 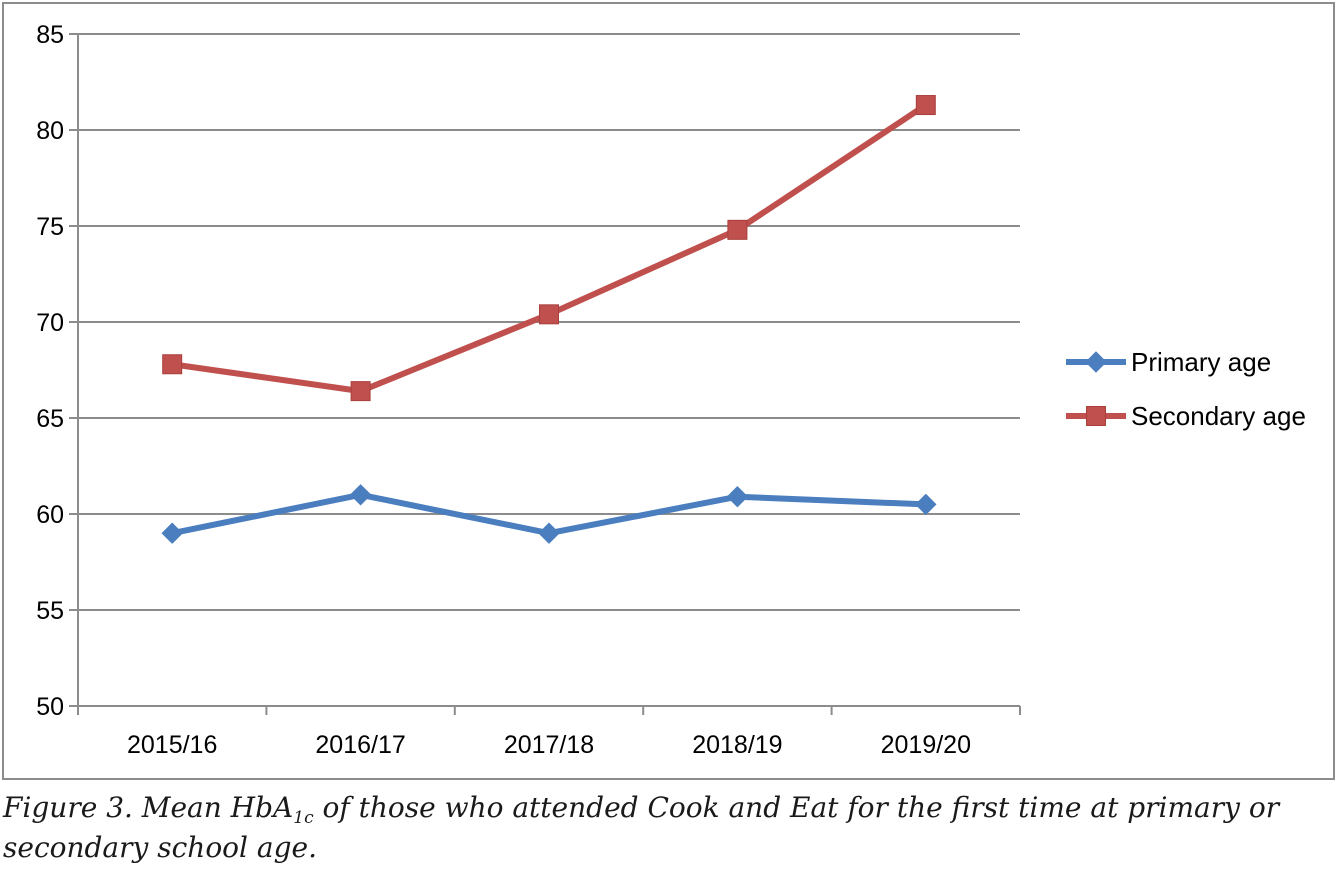 What do you see at coordinates (50, 323) in the screenshot?
I see `y-tick-label: 70` at bounding box center [50, 323].